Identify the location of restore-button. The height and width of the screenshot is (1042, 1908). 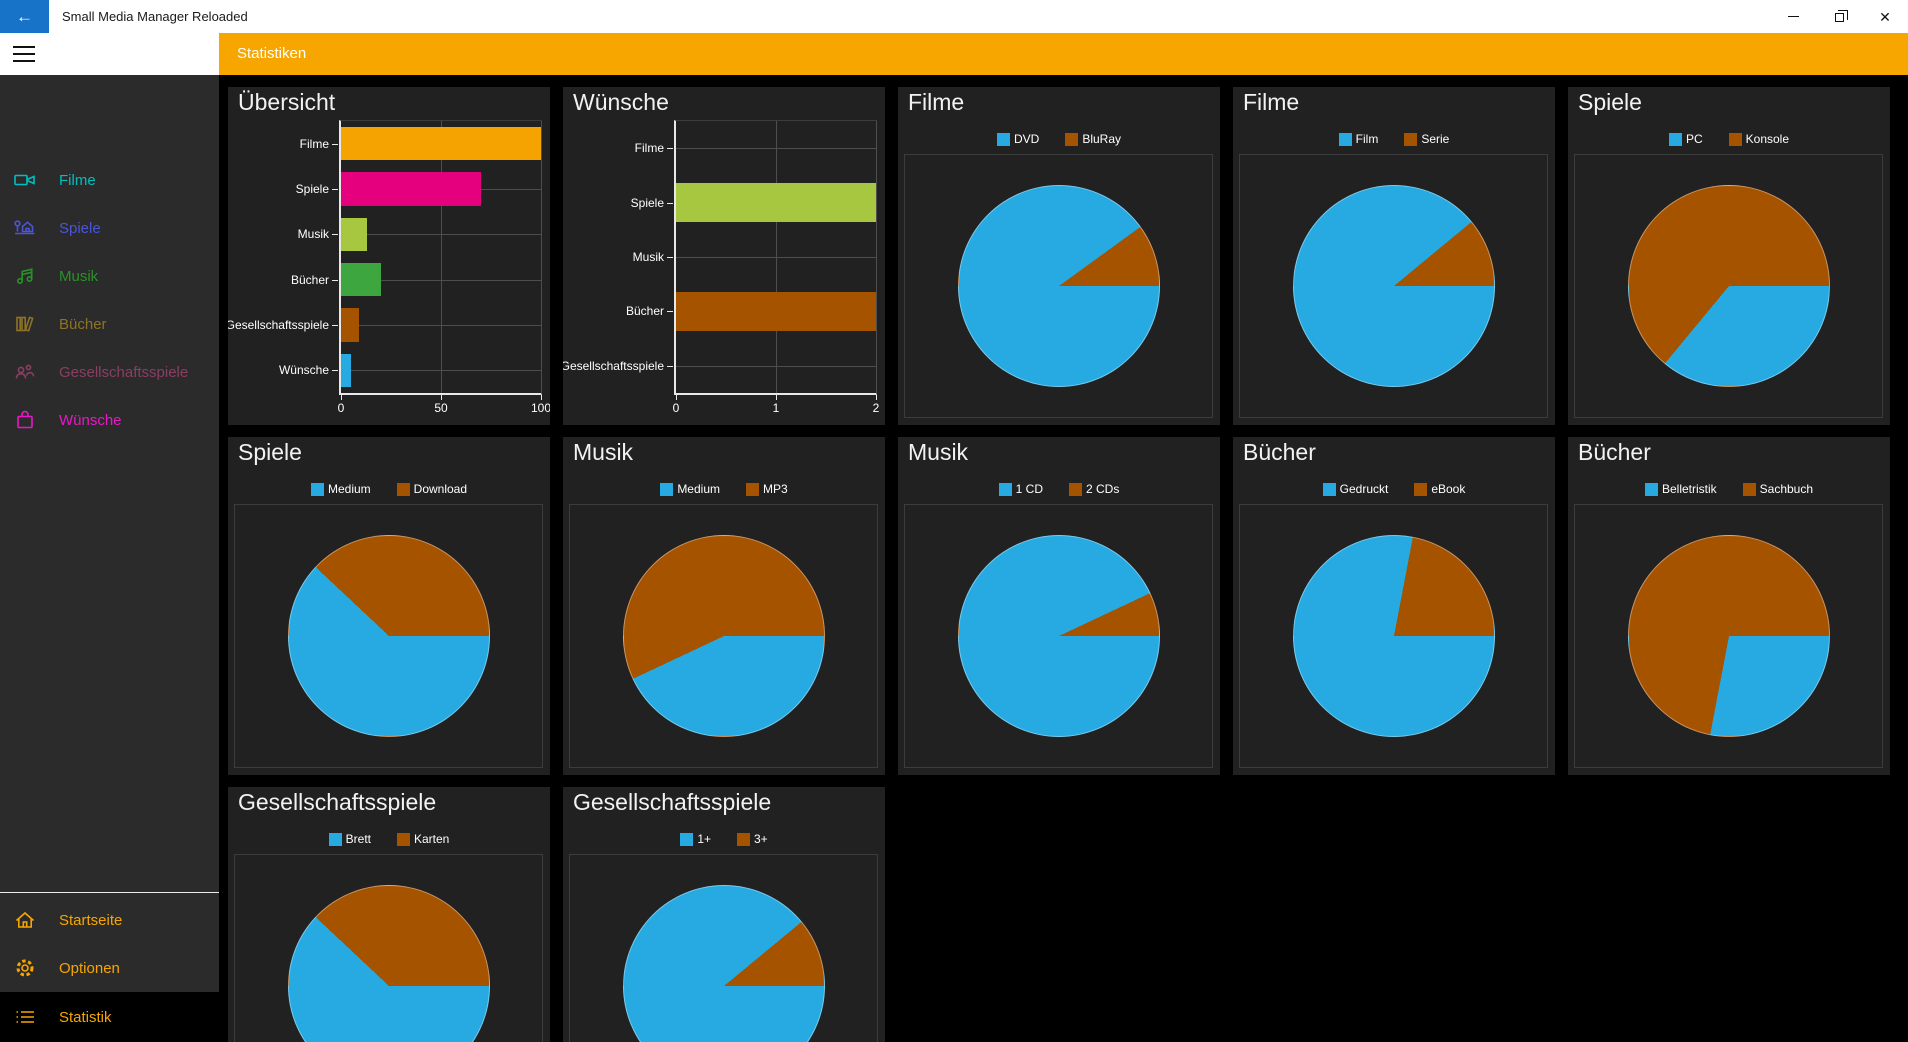
(1839, 16).